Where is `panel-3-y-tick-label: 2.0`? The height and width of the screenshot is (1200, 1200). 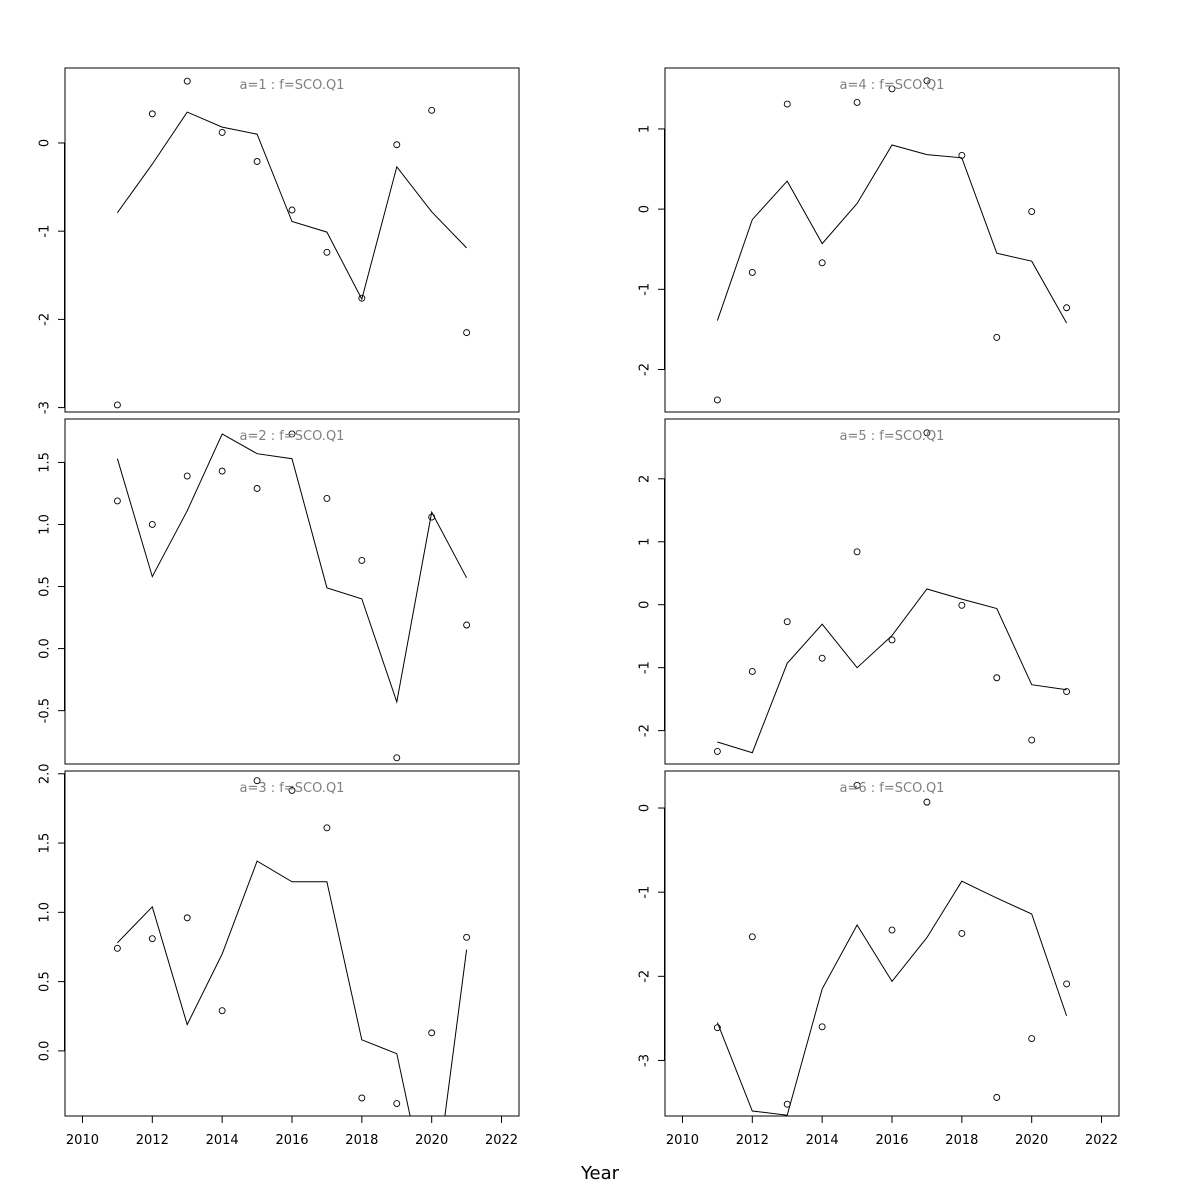 panel-3-y-tick-label: 2.0 is located at coordinates (45, 773).